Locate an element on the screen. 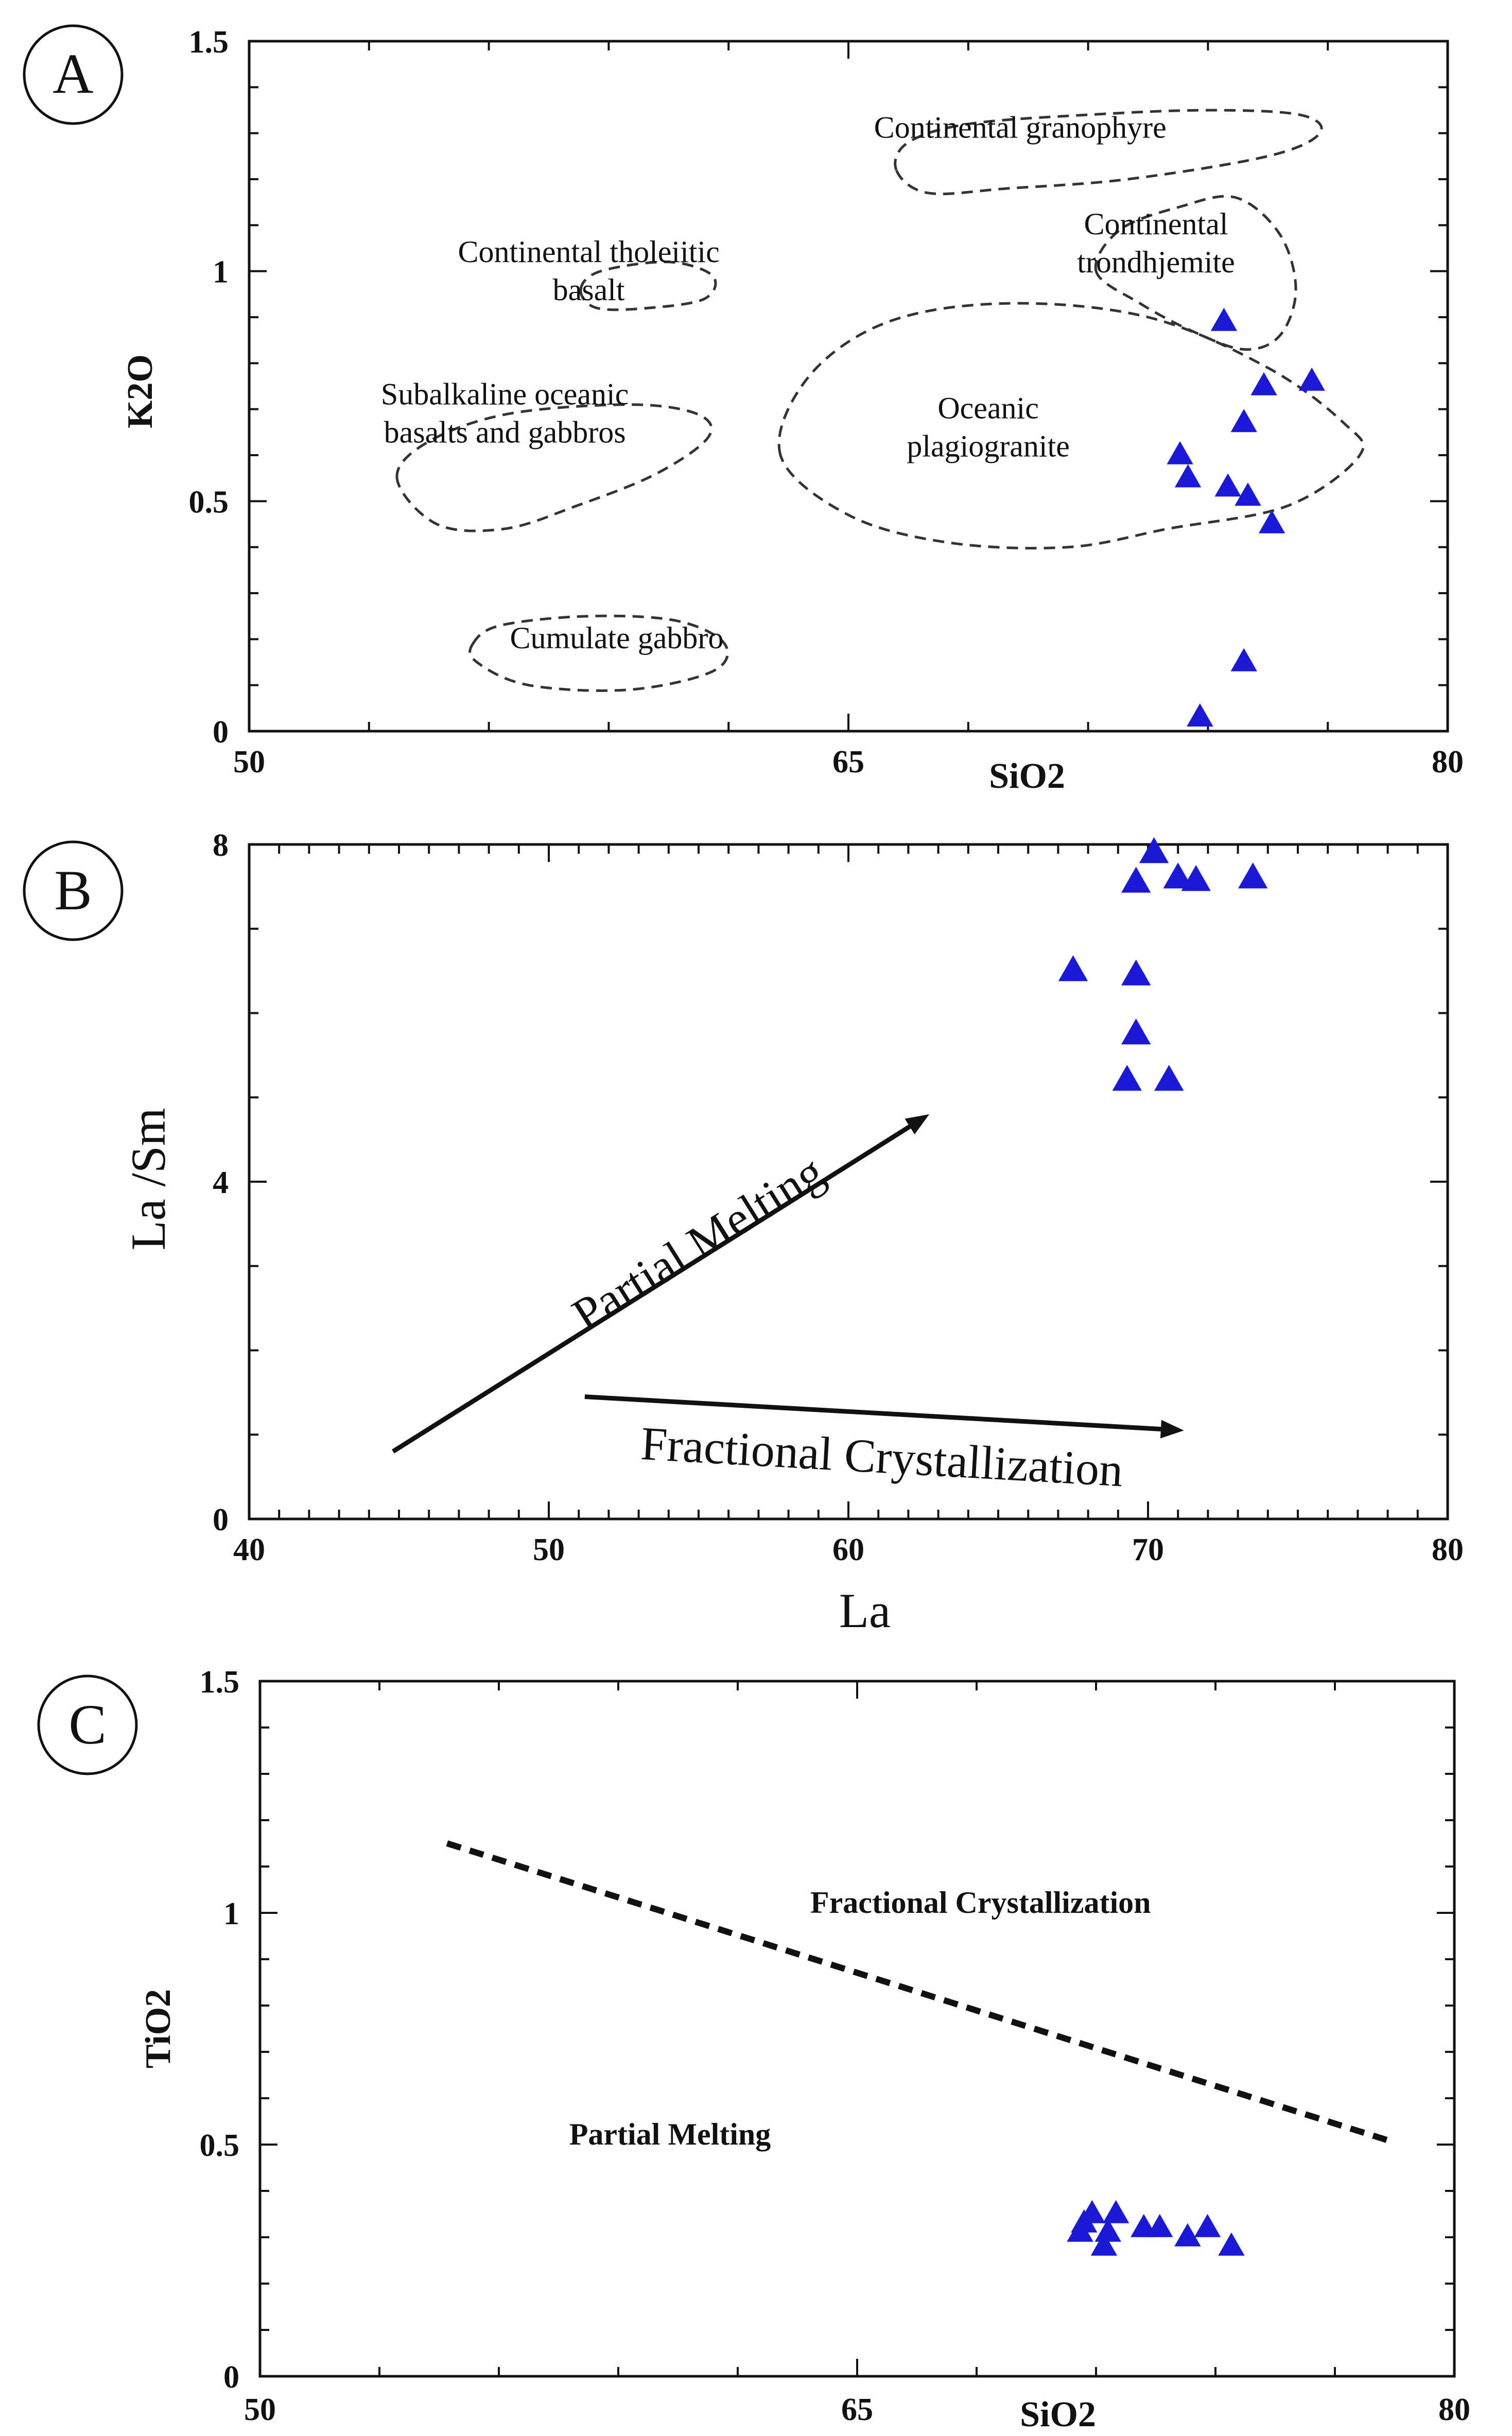 The image size is (1512, 2436). y-tick-label: 8 is located at coordinates (221, 845).